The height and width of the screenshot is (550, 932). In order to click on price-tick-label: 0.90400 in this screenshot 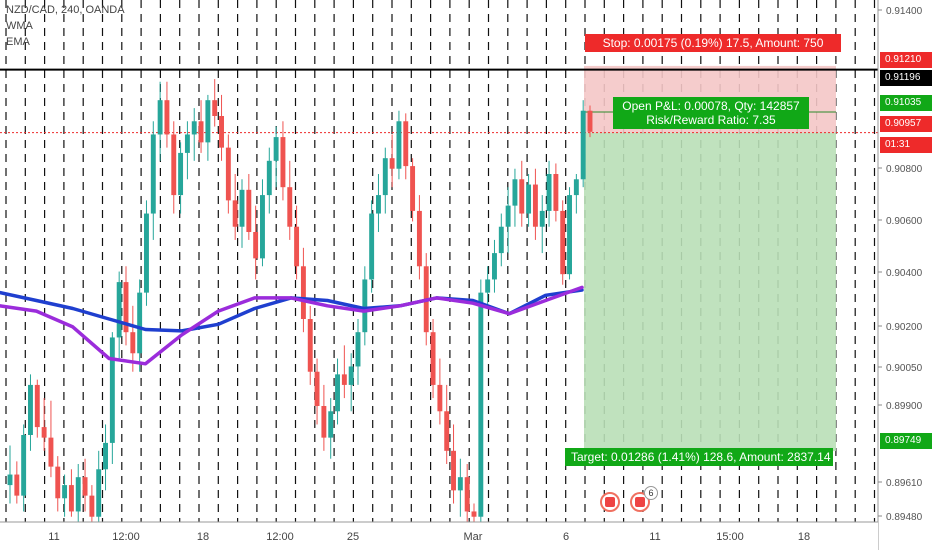, I will do `click(904, 273)`.